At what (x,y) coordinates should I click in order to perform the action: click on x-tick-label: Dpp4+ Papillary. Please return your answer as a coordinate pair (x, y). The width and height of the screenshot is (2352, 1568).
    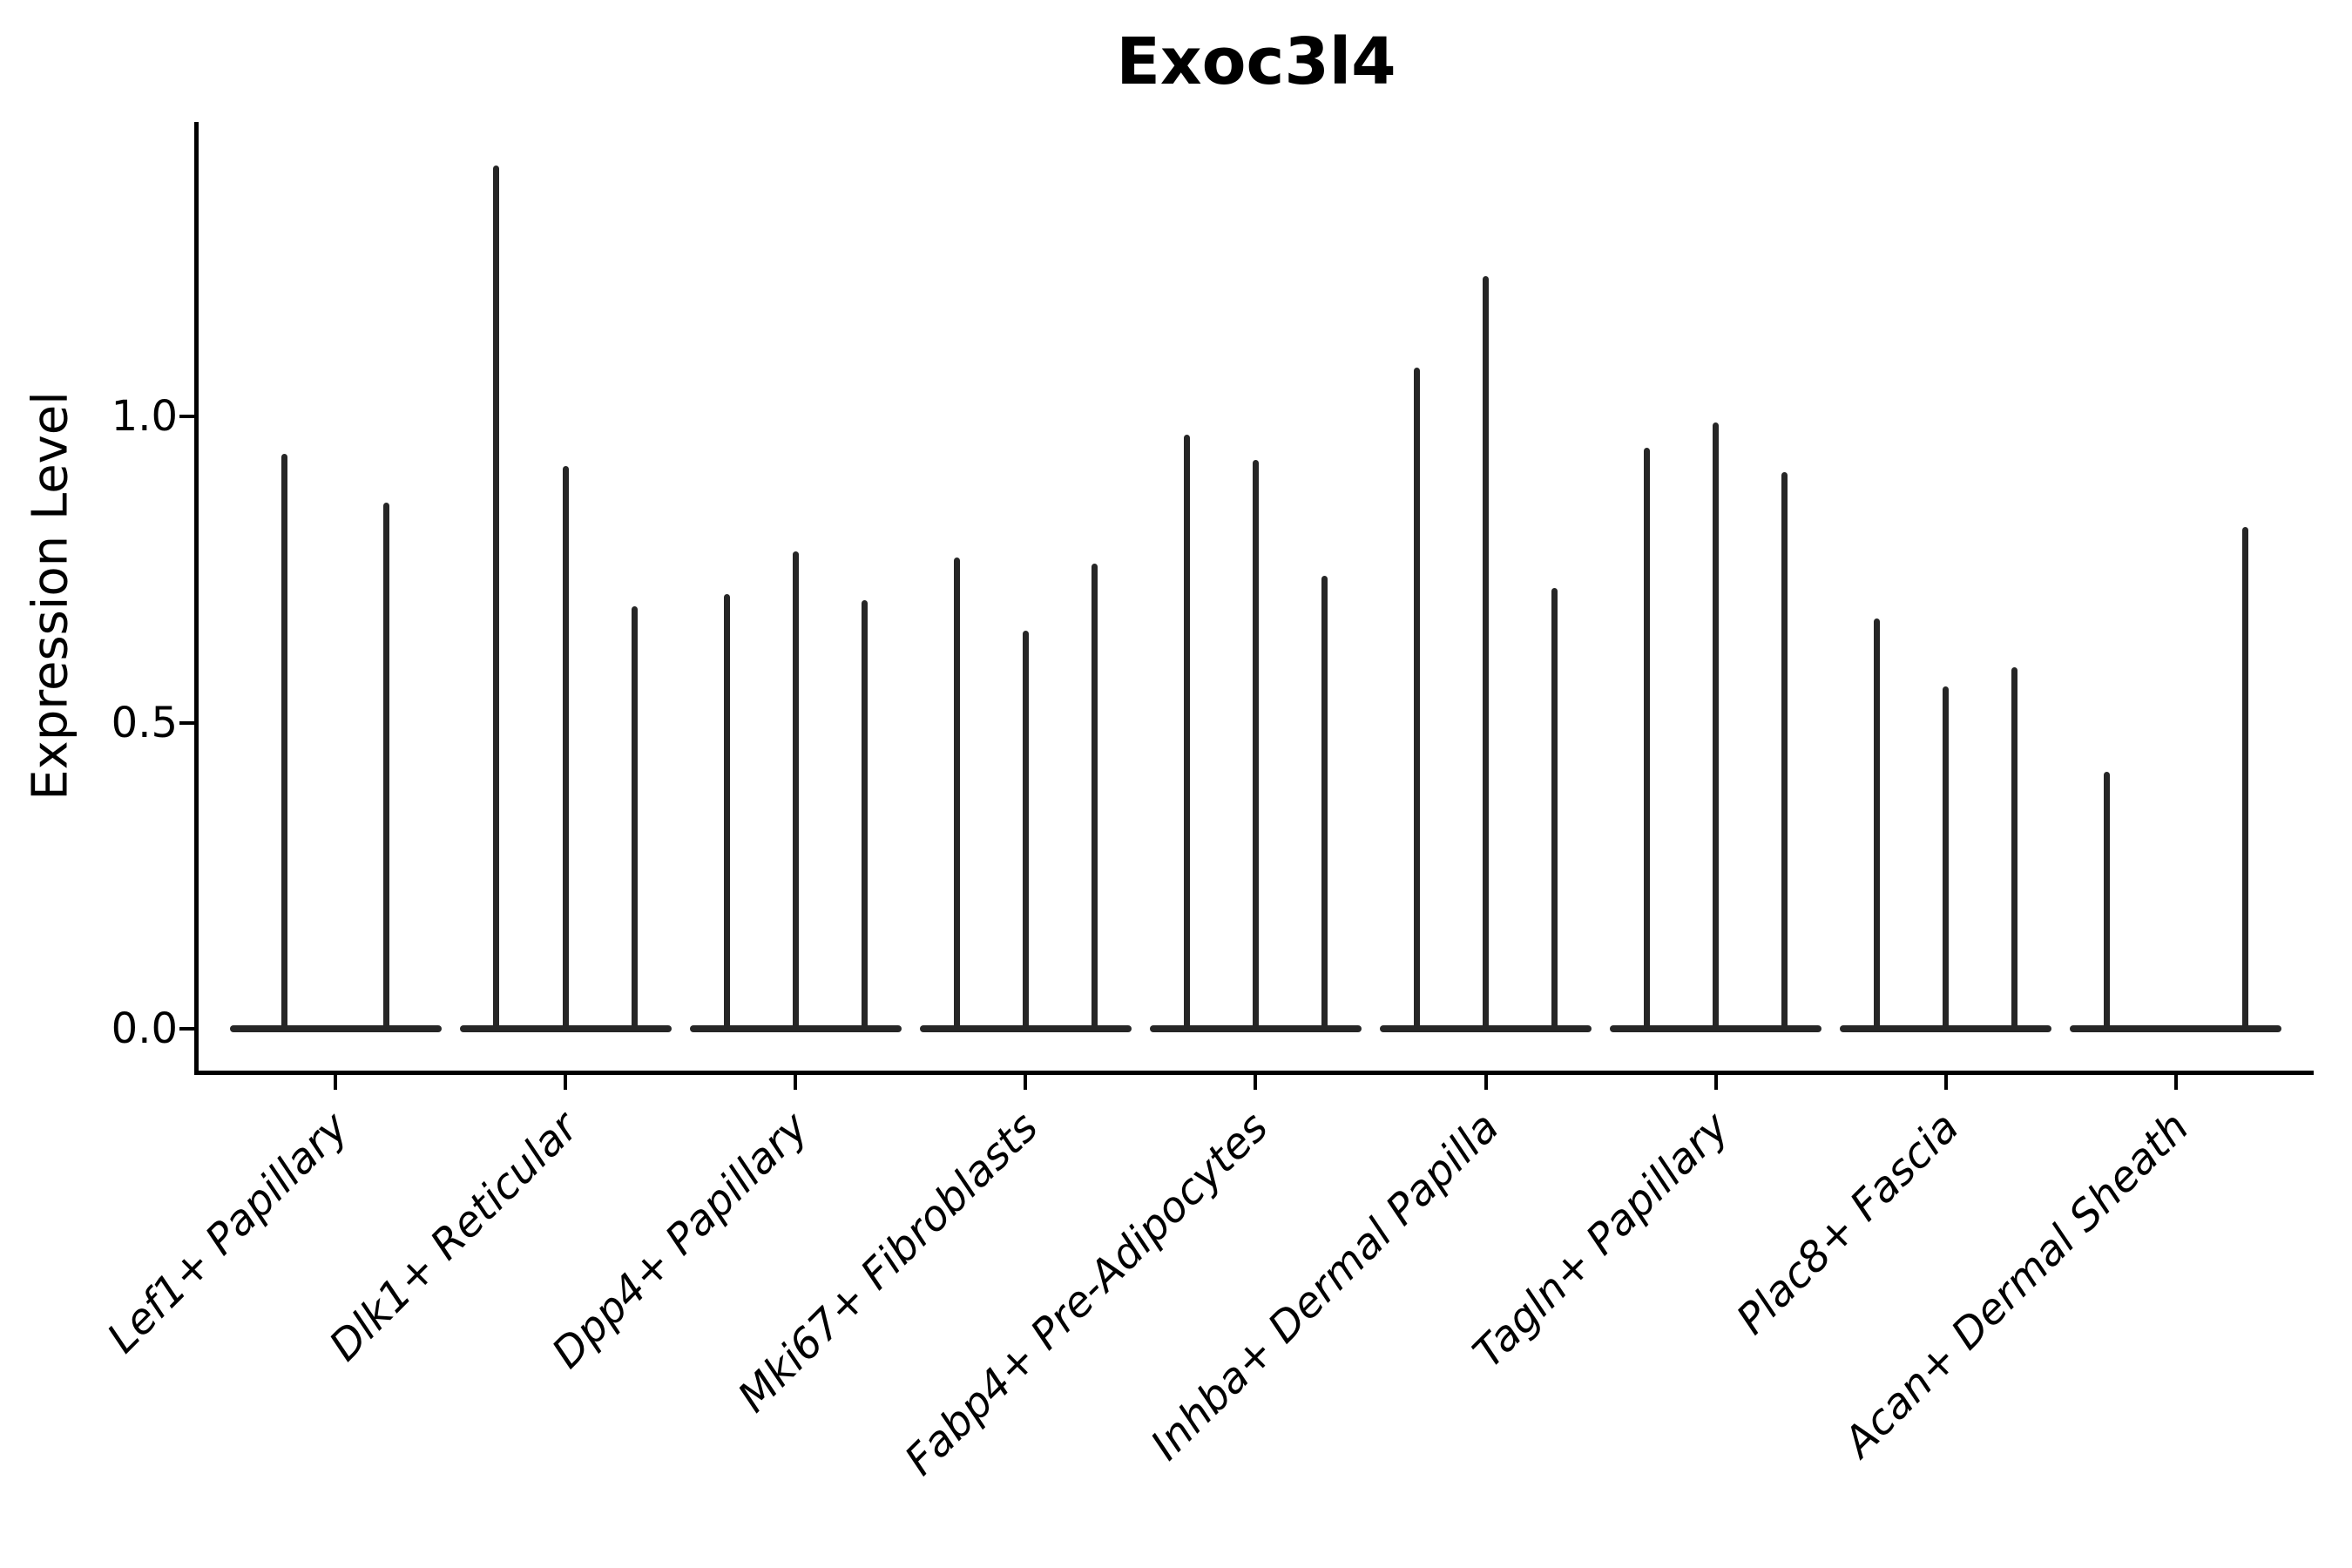
    Looking at the image, I should click on (680, 1241).